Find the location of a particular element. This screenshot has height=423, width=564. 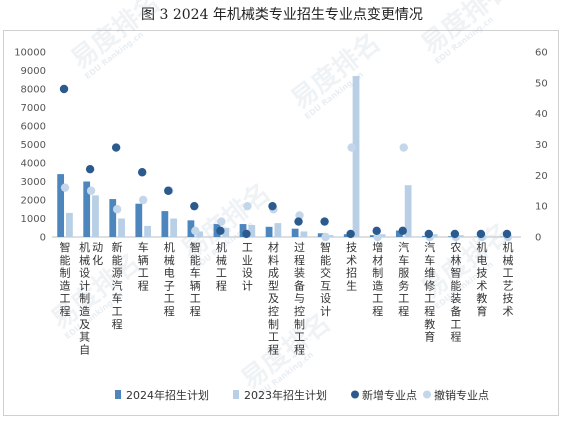

y-tick-label: 5000 is located at coordinates (33, 145).